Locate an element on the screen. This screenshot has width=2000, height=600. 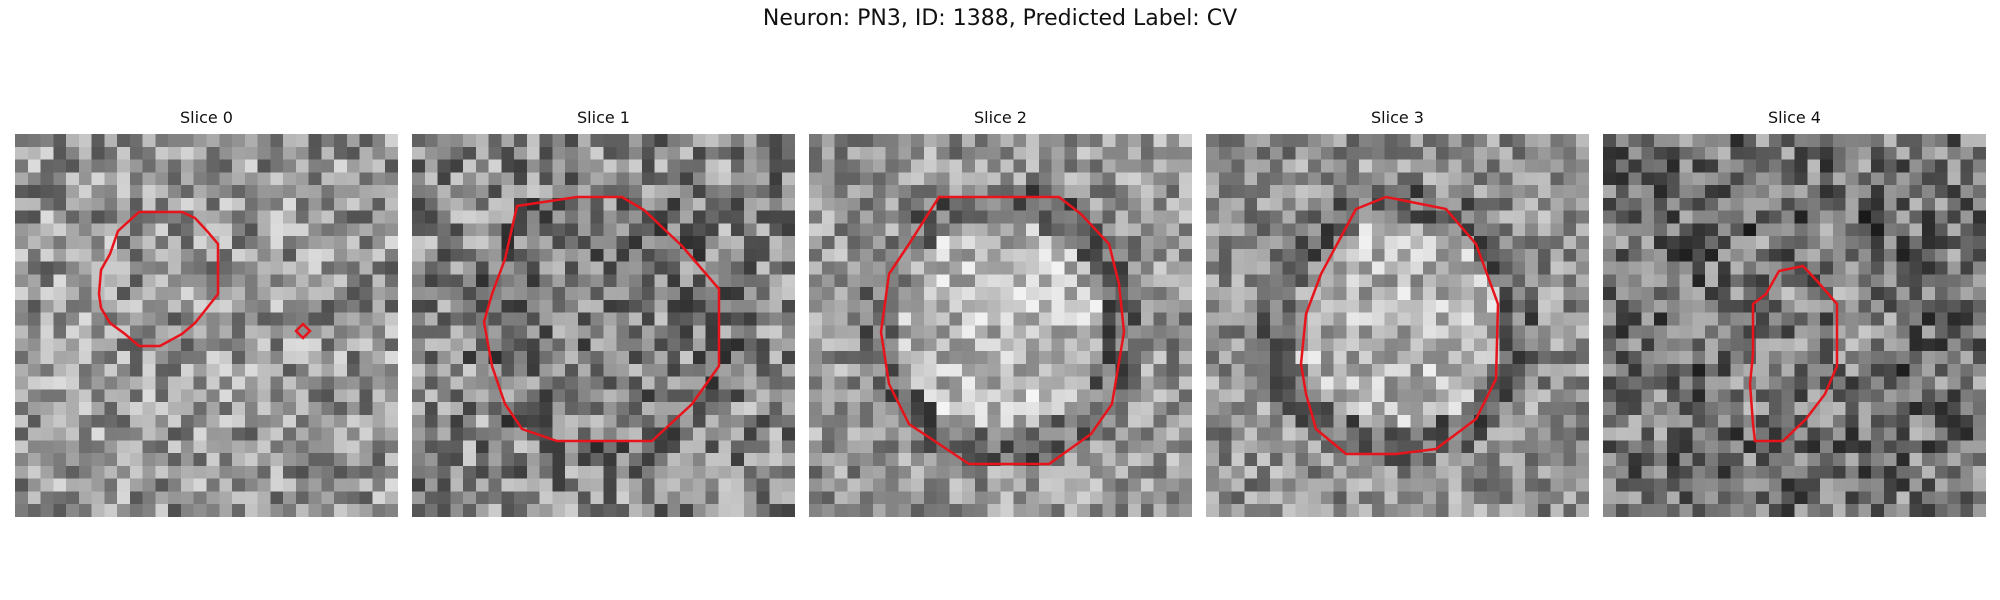
slice-panel-0: Slice 0 is located at coordinates (206, 312).